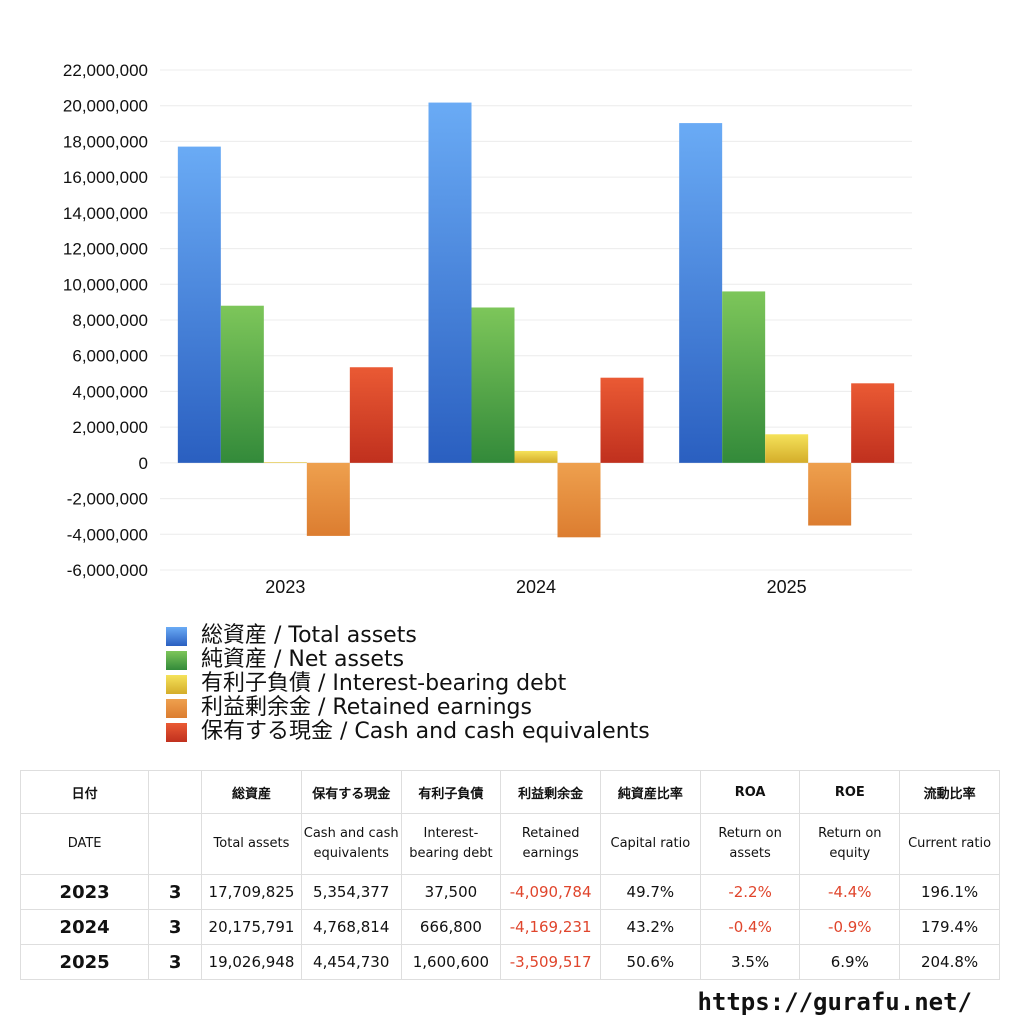 This screenshot has height=1024, width=1024. I want to click on header-cash-ja: 保有する現金, so click(351, 792).